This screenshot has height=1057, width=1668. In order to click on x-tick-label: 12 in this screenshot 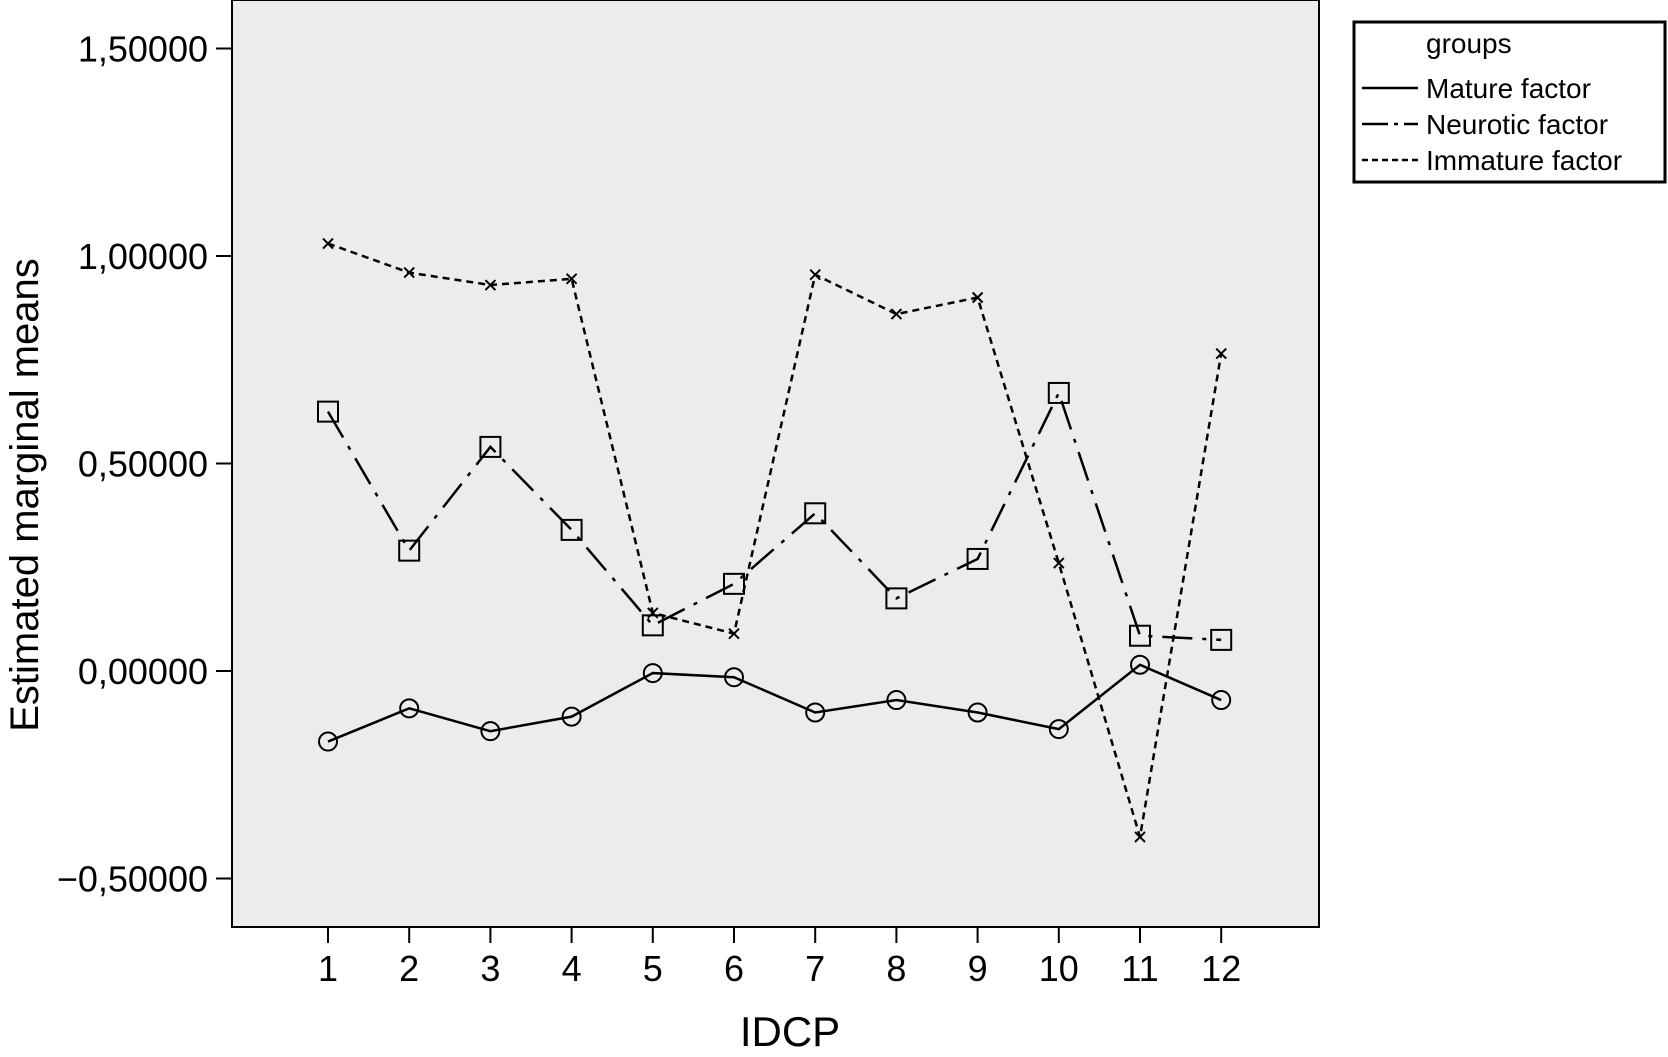, I will do `click(1221, 968)`.